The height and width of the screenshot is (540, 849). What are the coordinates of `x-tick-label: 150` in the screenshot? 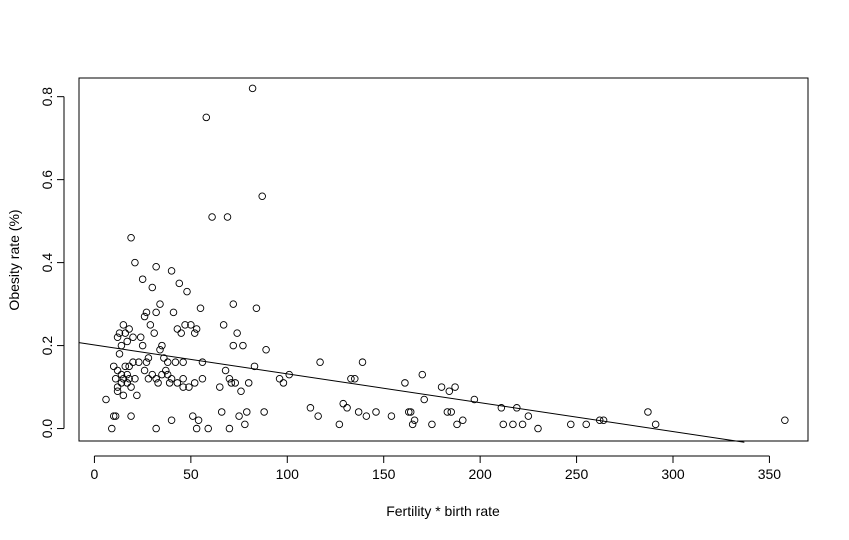 It's located at (384, 474).